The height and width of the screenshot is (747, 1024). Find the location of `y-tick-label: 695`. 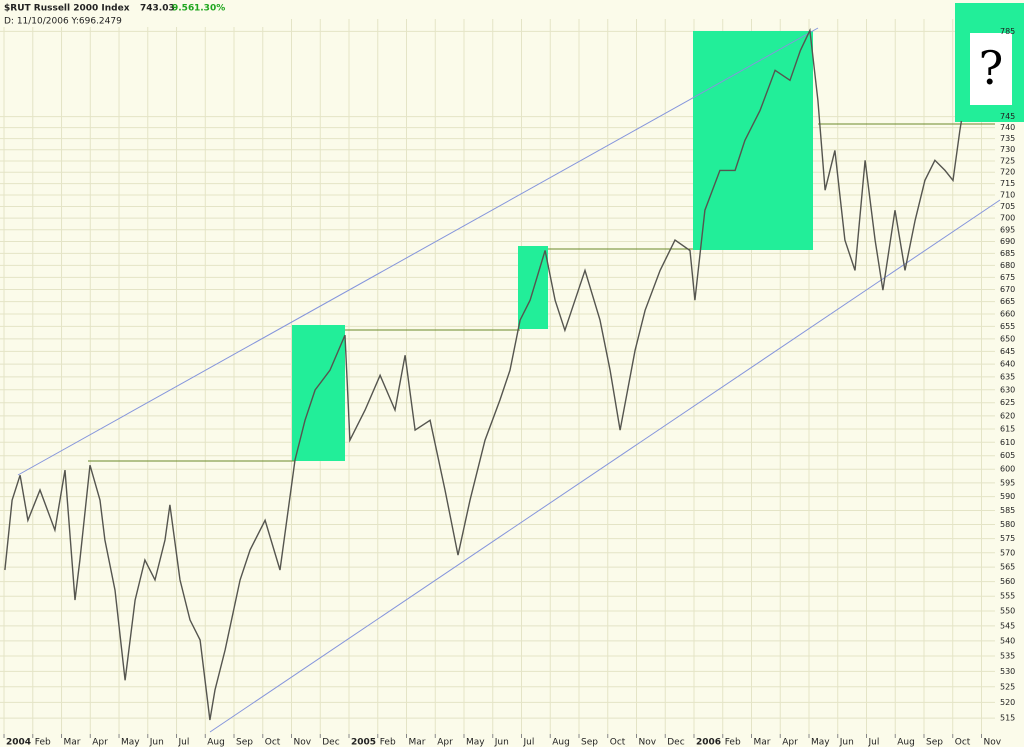

y-tick-label: 695 is located at coordinates (1007, 229).